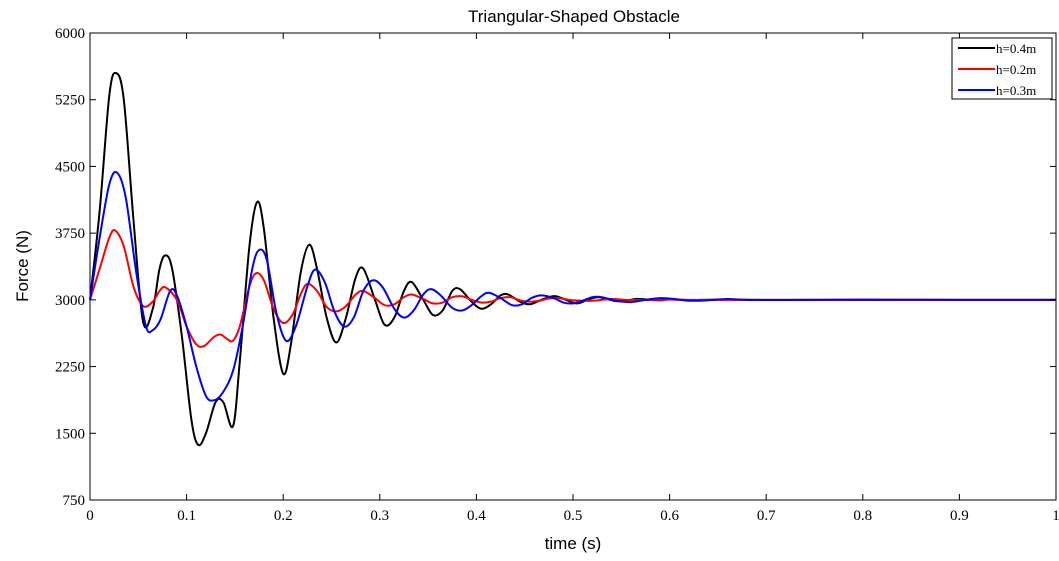  Describe the element at coordinates (70, 434) in the screenshot. I see `y-tick-label: 1500` at that location.